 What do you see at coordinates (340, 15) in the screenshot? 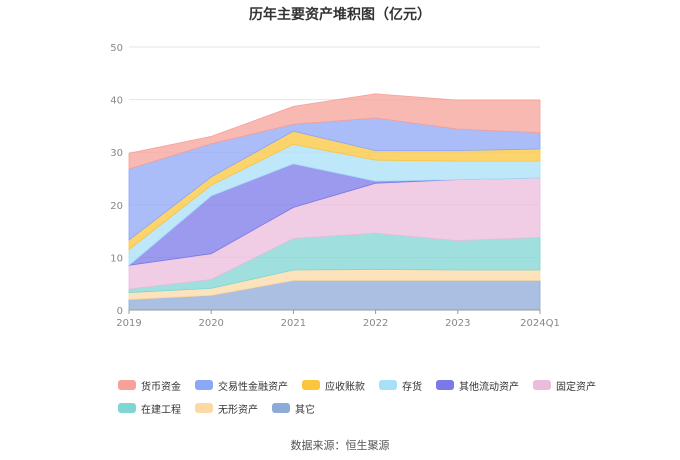
I see `chart-title: 历年主要资产堆积图（亿元）` at bounding box center [340, 15].